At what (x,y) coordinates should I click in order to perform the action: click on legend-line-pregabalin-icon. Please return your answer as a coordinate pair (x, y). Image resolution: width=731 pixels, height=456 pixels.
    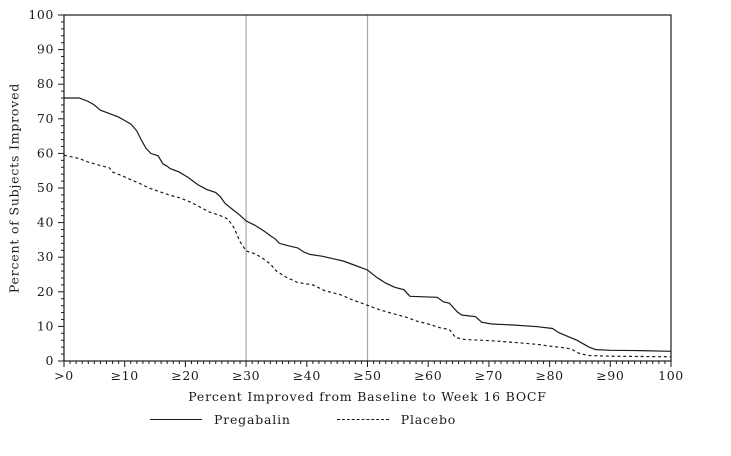
    Looking at the image, I should click on (176, 419).